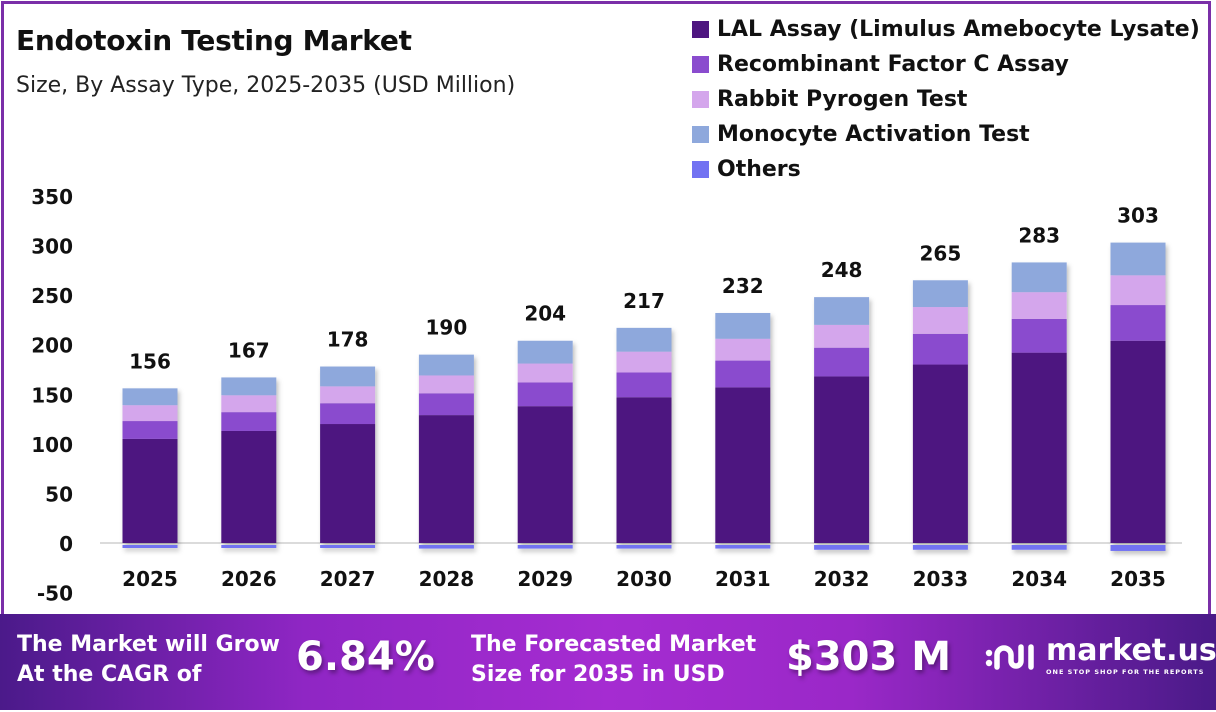 Image resolution: width=1216 pixels, height=712 pixels. I want to click on x-tick-label: 2035, so click(1138, 579).